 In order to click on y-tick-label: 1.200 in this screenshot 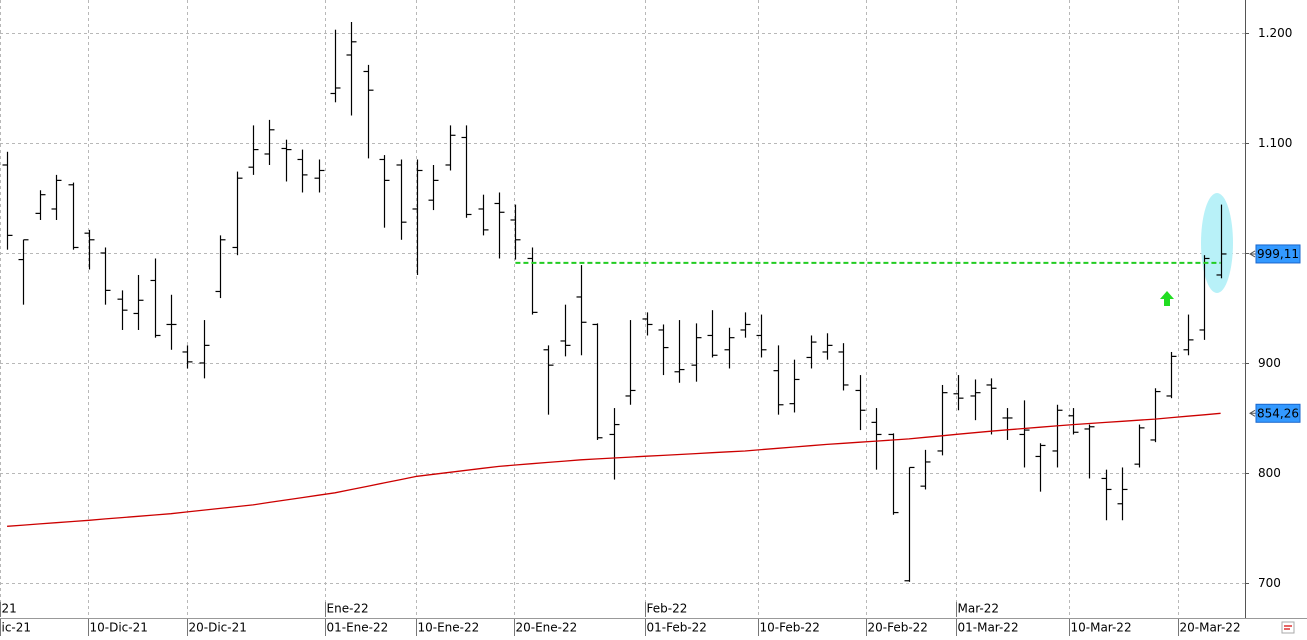, I will do `click(1275, 33)`.